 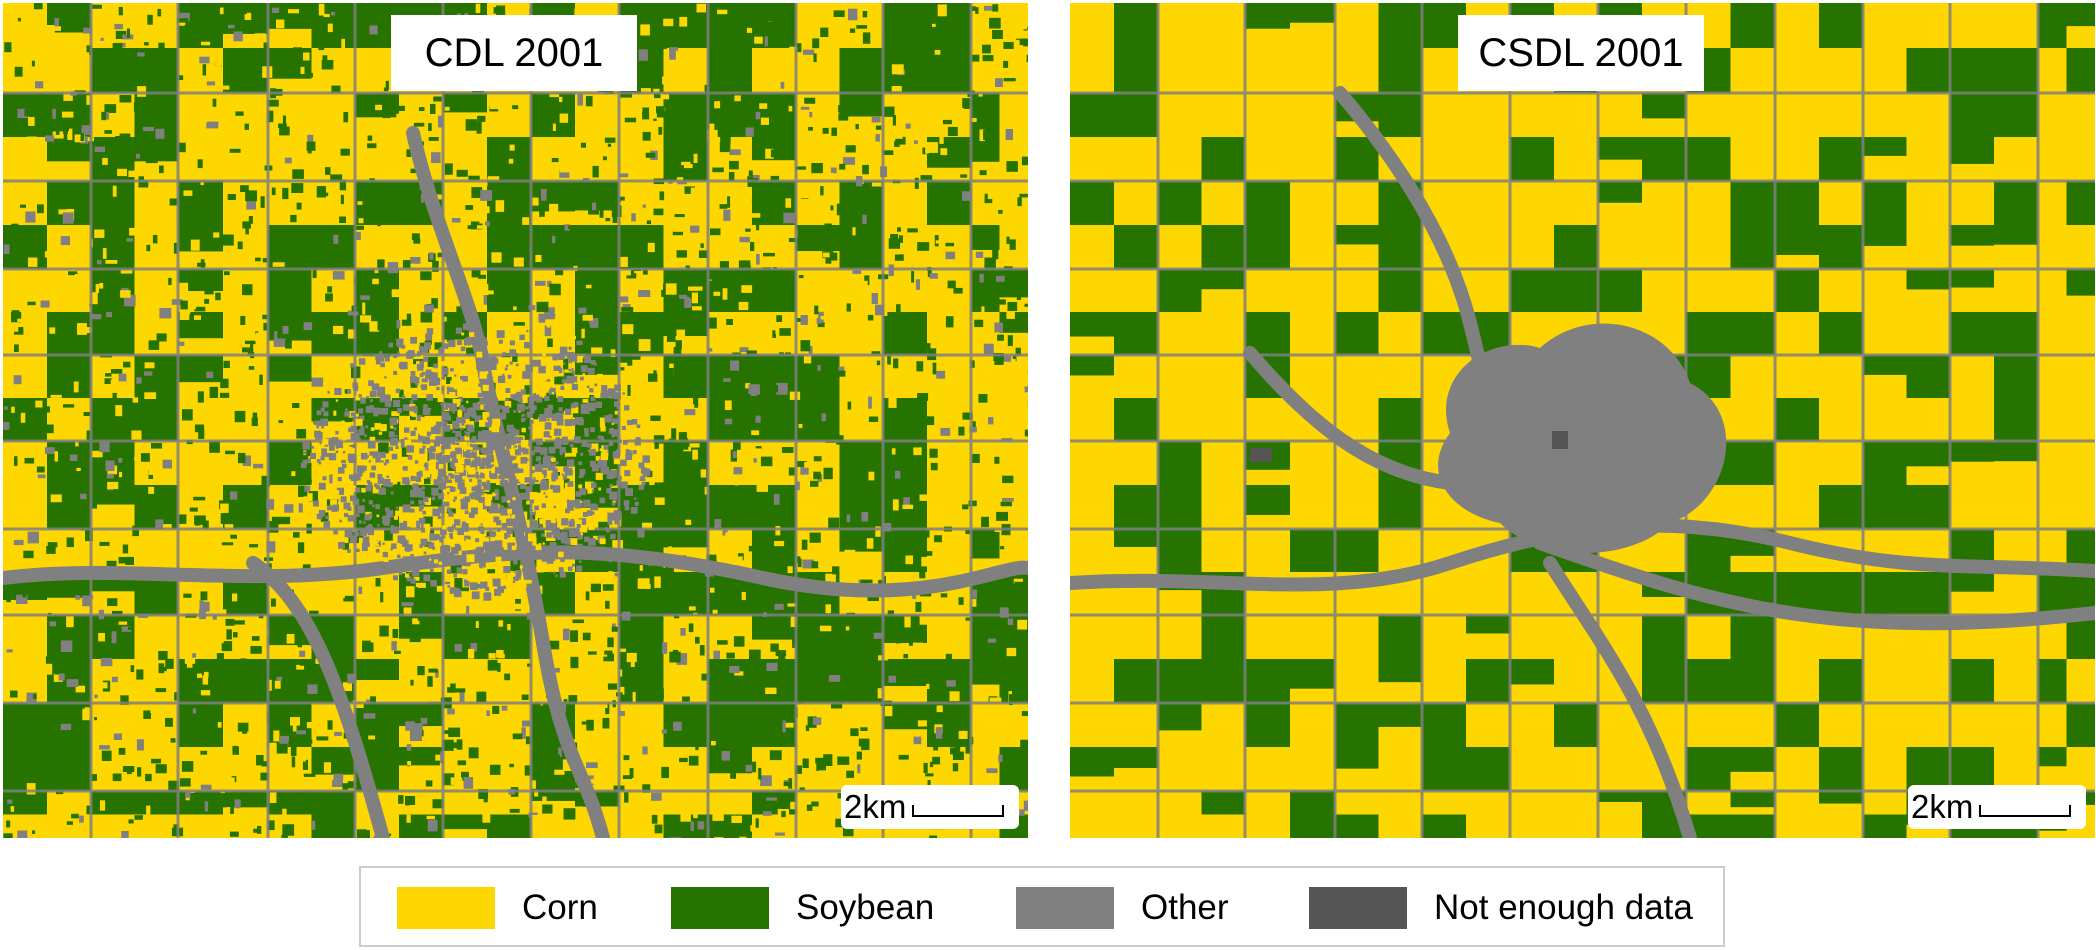 I want to click on map-title: CDL 2001, so click(x=514, y=53).